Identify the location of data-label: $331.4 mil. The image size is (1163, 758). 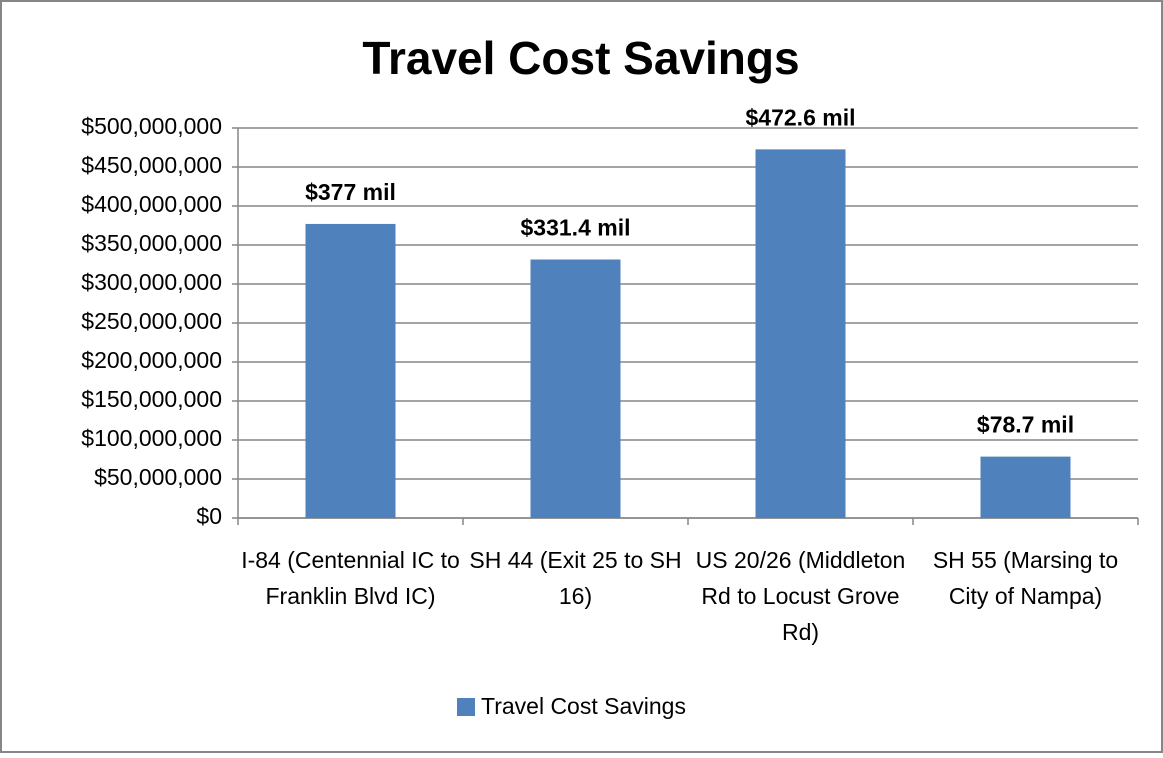
(576, 228).